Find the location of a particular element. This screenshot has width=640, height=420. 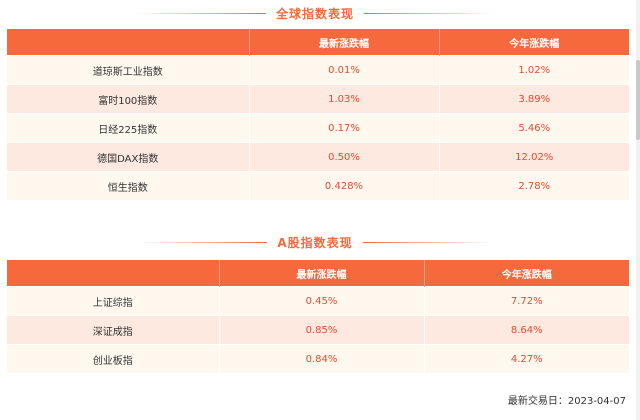

table-row: 富时100指数 1.03% 3.89% is located at coordinates (318, 99).